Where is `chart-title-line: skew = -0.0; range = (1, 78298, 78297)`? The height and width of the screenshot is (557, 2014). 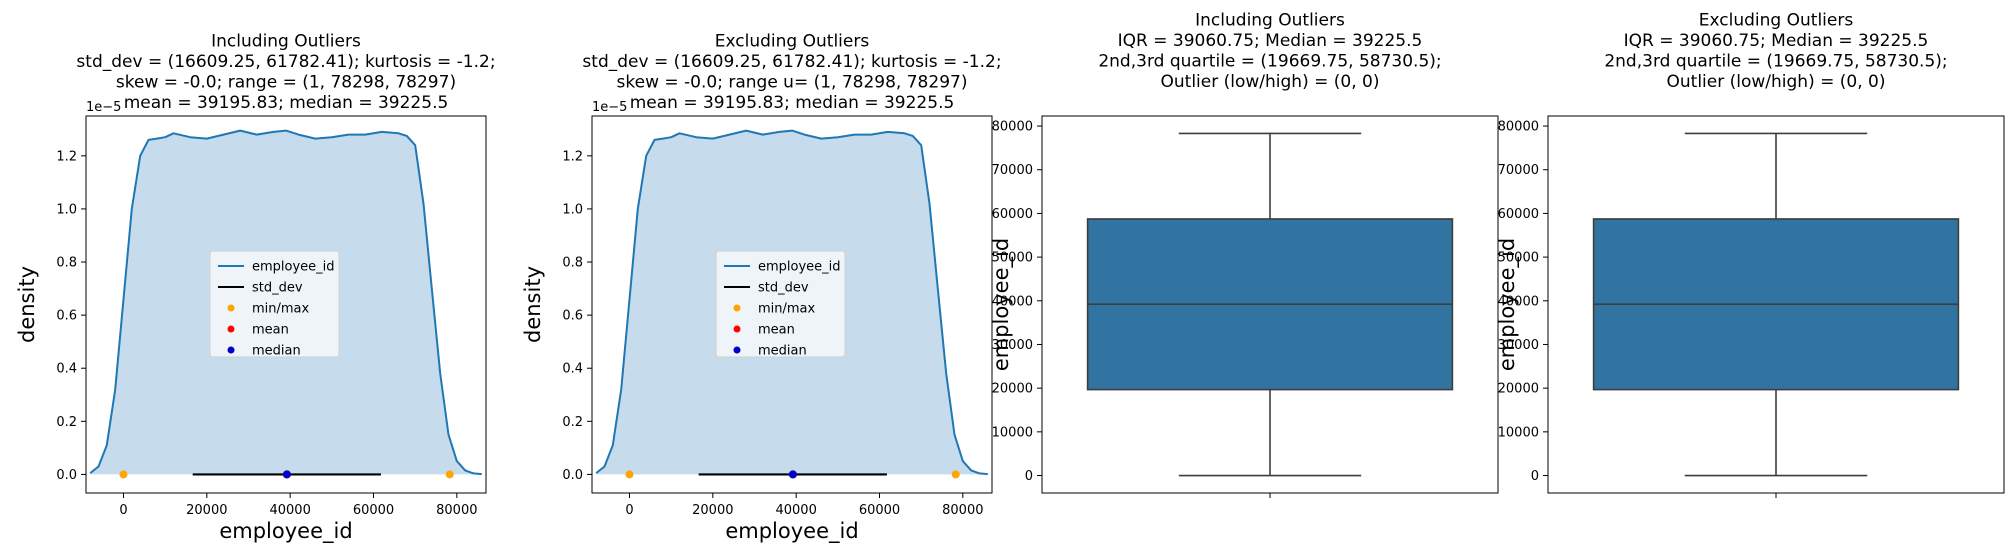 chart-title-line: skew = -0.0; range = (1, 78298, 78297) is located at coordinates (286, 83).